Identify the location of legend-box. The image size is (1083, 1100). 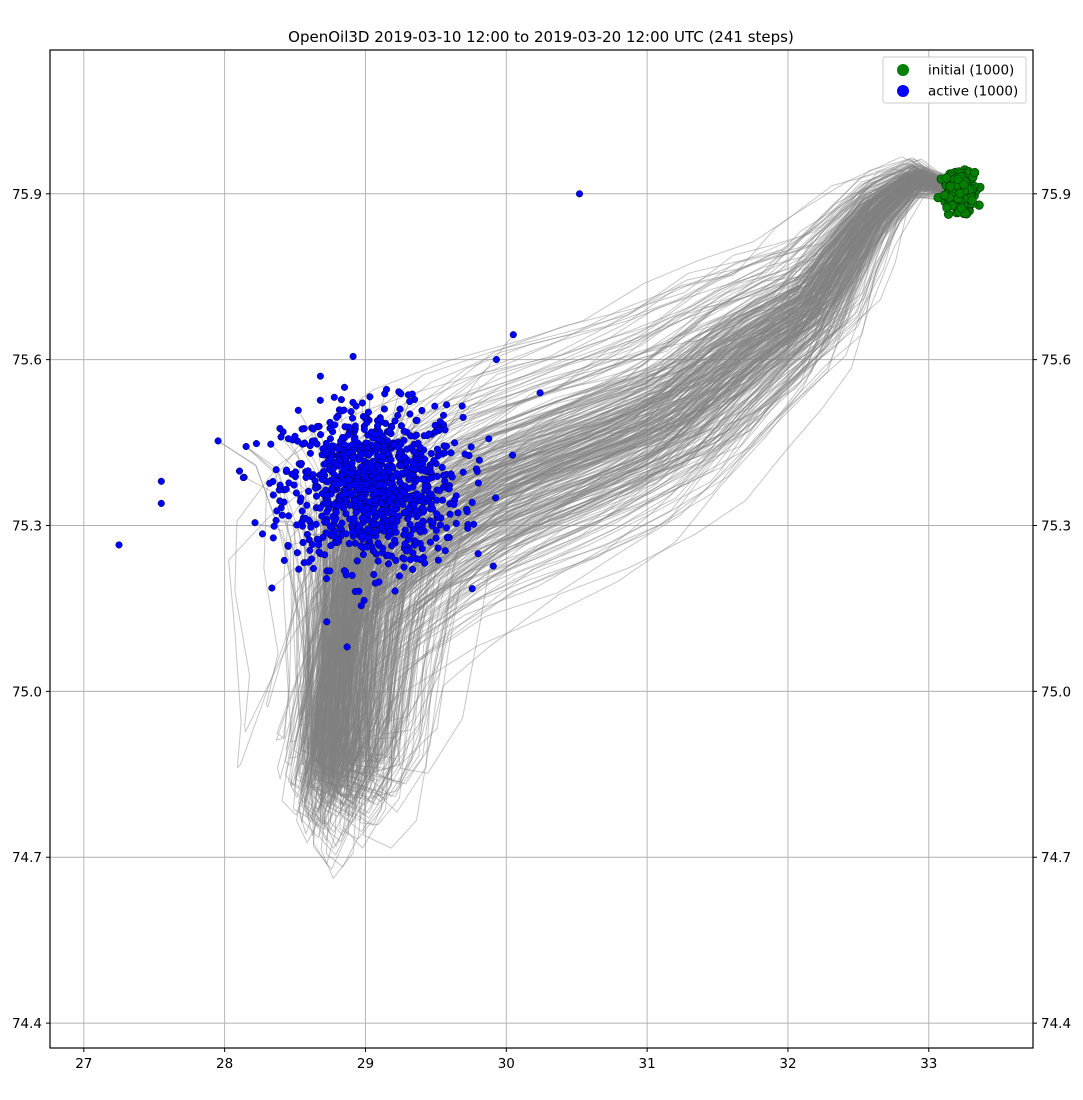
(954, 80).